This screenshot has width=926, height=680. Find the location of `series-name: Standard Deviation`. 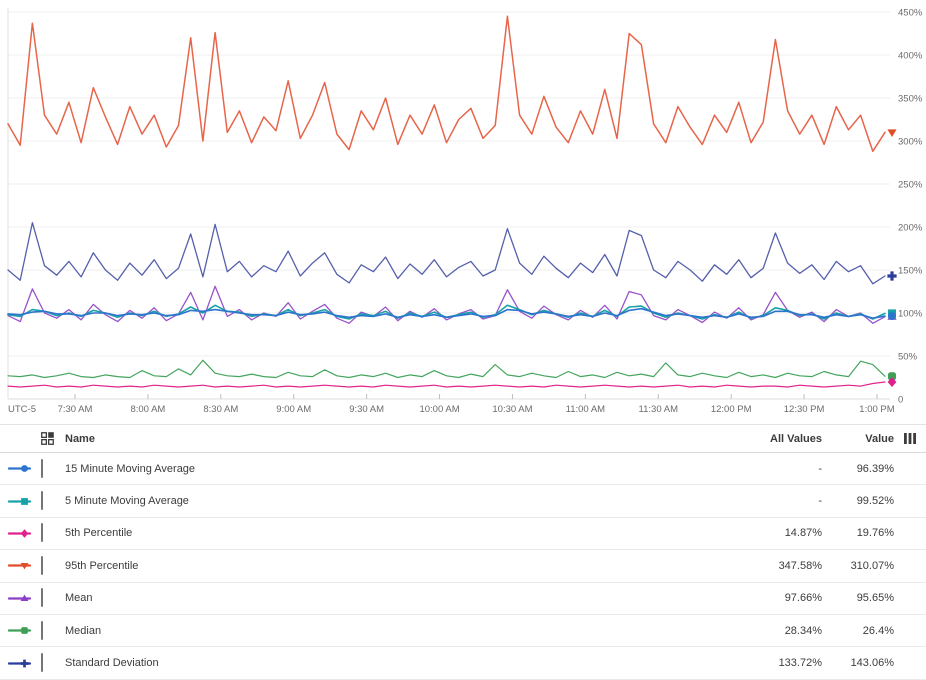

series-name: Standard Deviation is located at coordinates (112, 663).